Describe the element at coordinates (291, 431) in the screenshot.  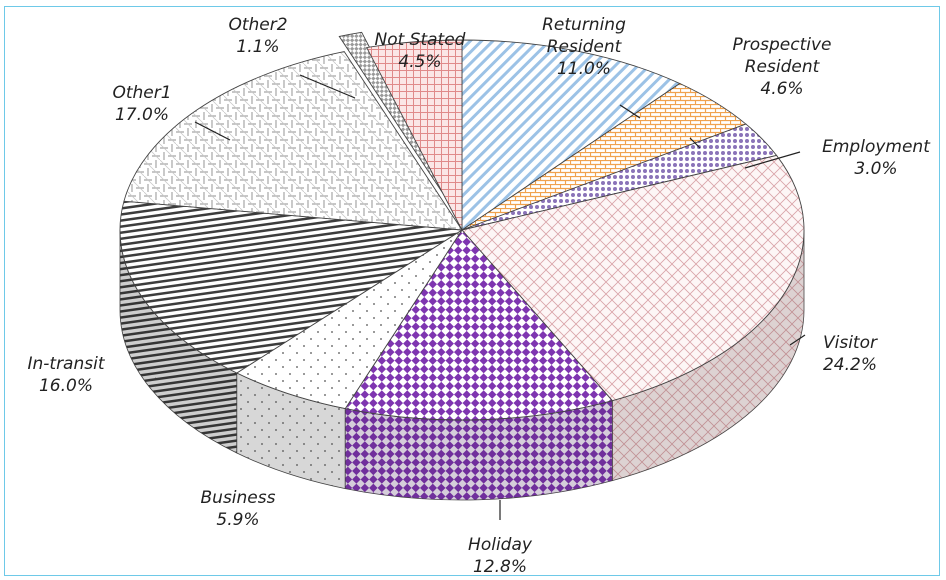
I see `pie-side-shade-business` at that location.